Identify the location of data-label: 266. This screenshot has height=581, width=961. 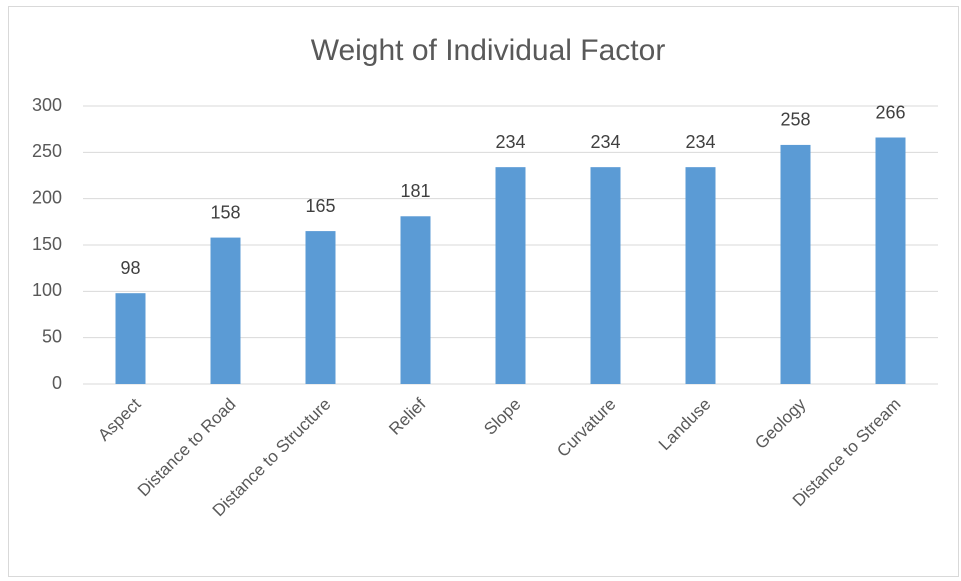
(890, 112).